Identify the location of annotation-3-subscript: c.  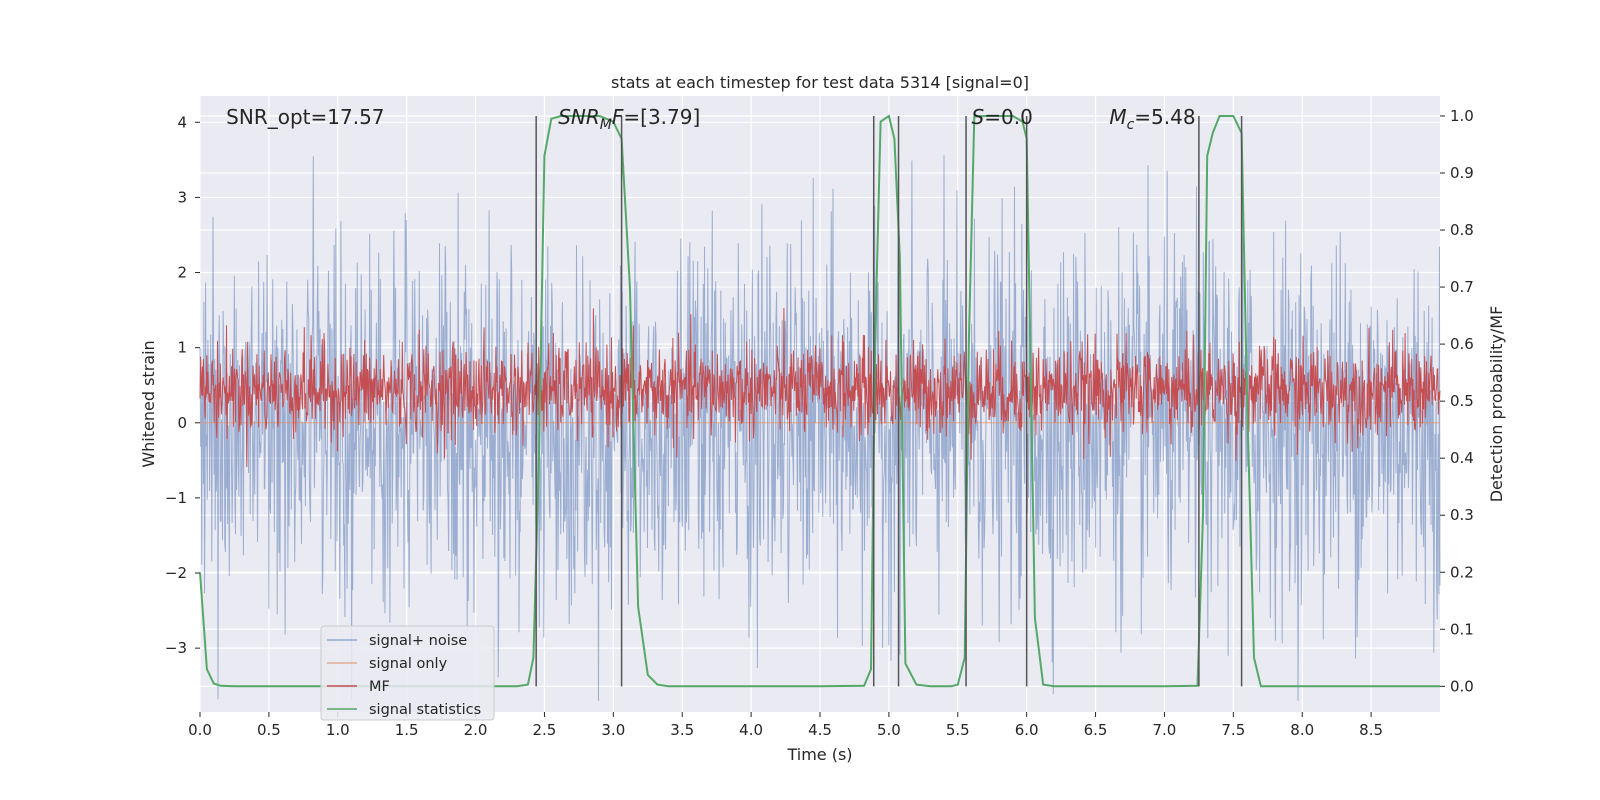
(1131, 125).